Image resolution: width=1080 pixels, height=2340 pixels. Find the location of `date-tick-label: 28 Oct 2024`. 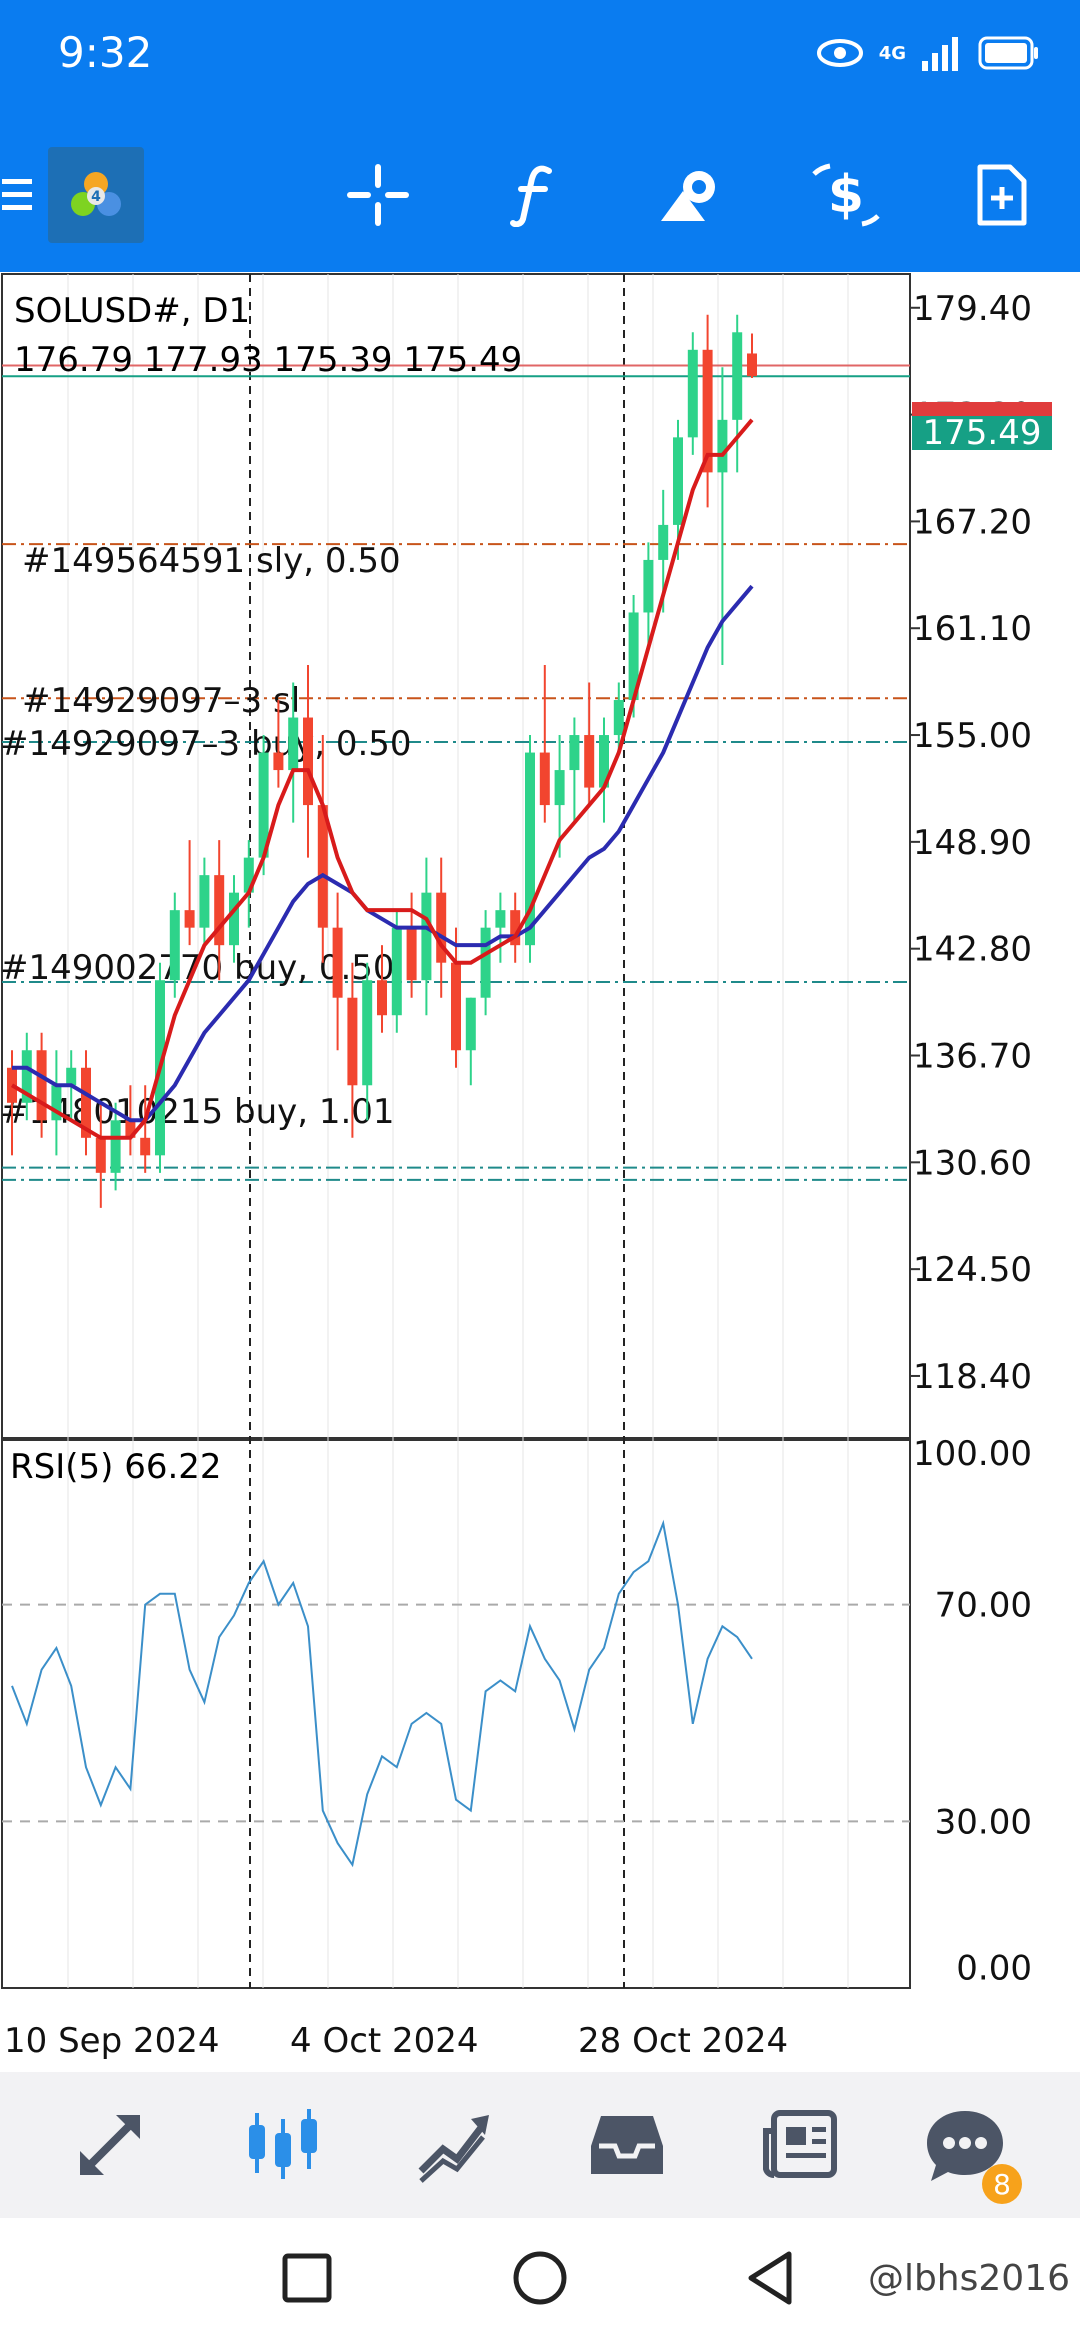

date-tick-label: 28 Oct 2024 is located at coordinates (683, 2041).